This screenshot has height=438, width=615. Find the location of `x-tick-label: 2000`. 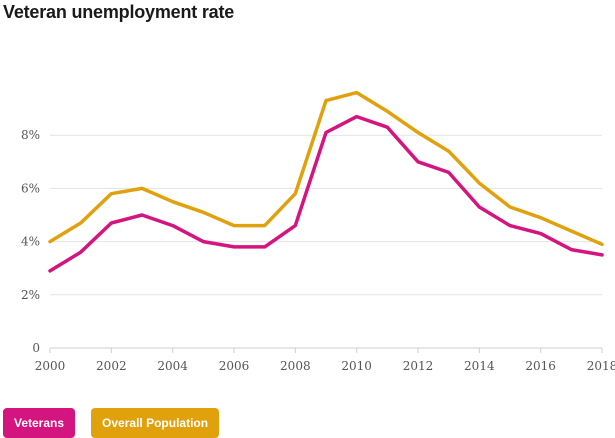

x-tick-label: 2000 is located at coordinates (50, 366).